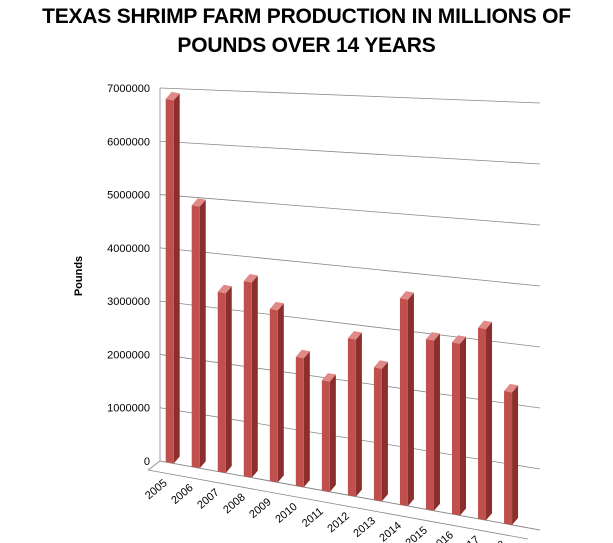 Image resolution: width=613 pixels, height=543 pixels. Describe the element at coordinates (128, 142) in the screenshot. I see `y-tick-label: 6000000` at that location.